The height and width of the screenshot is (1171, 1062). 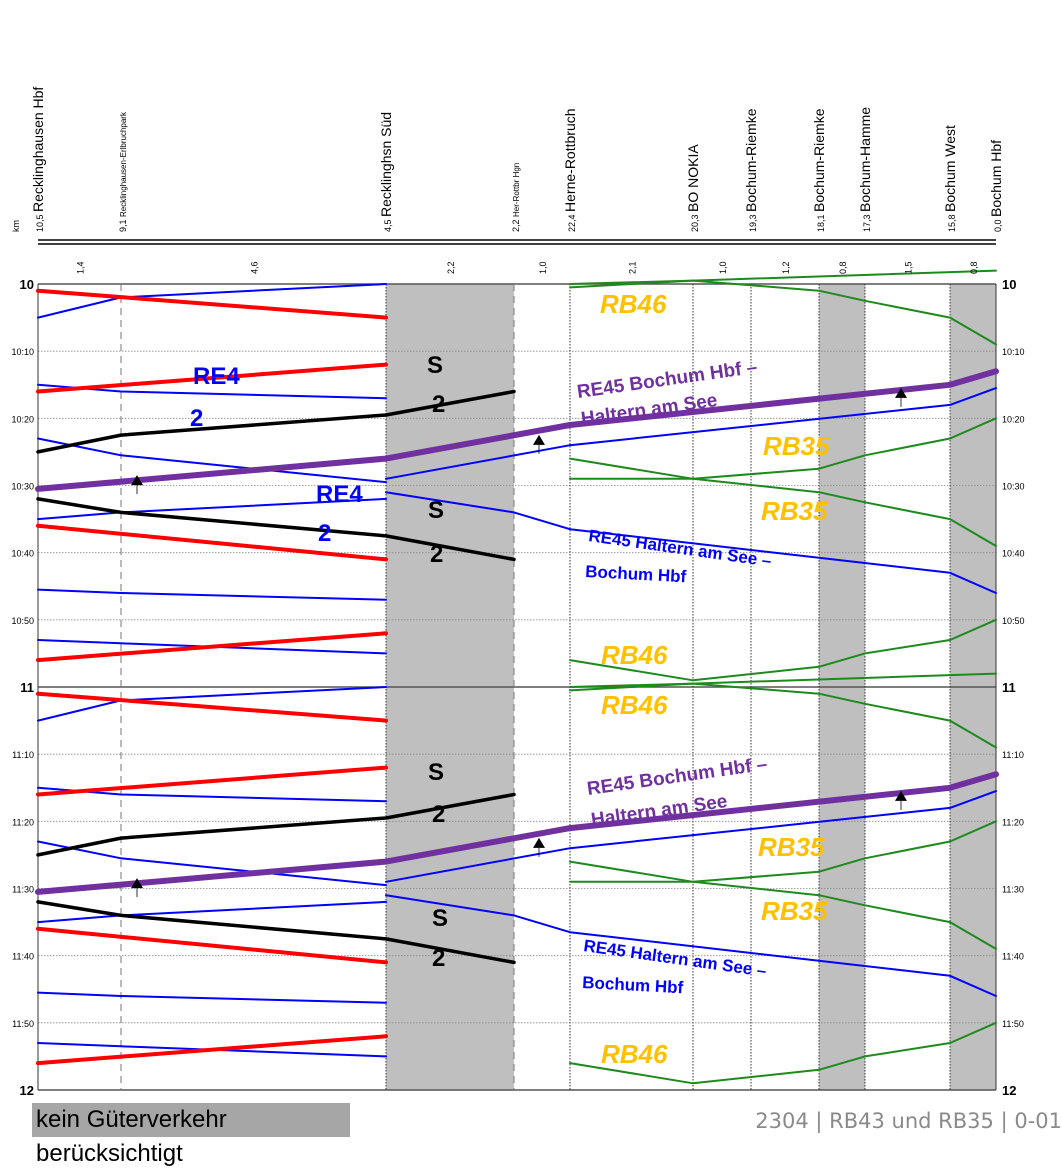 I want to click on station-label: 17,3 Bochum-Hamme, so click(x=865, y=169).